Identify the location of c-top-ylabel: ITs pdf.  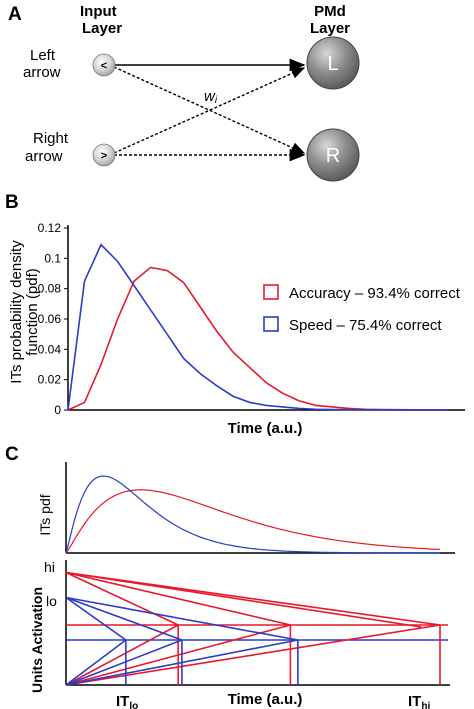
(45, 514).